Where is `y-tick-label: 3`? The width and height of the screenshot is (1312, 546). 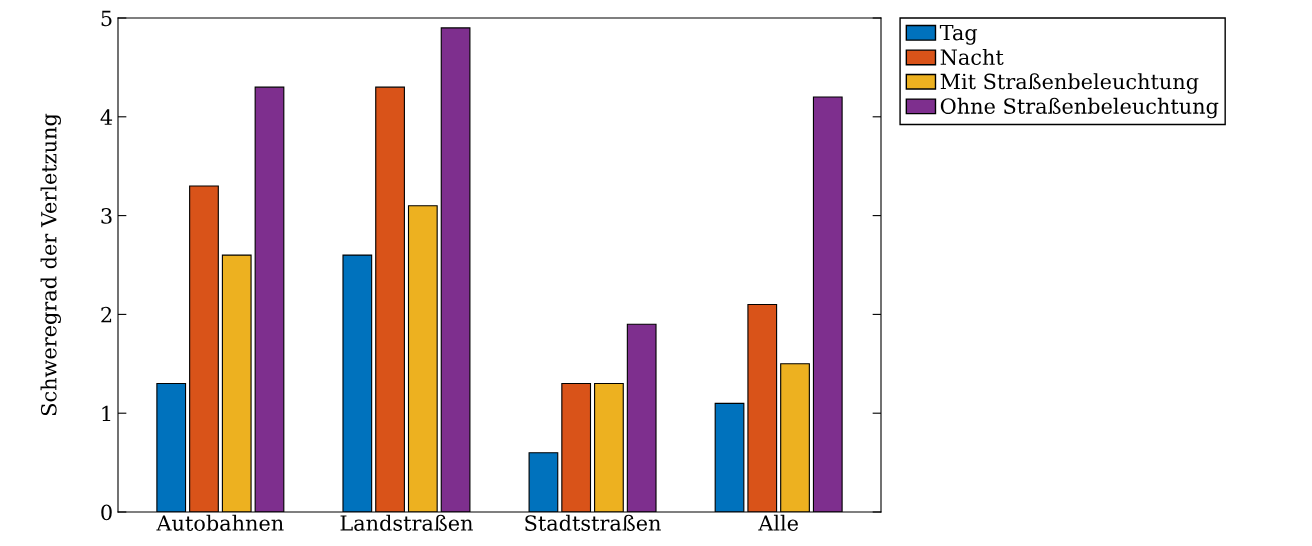
y-tick-label: 3 is located at coordinates (106, 216).